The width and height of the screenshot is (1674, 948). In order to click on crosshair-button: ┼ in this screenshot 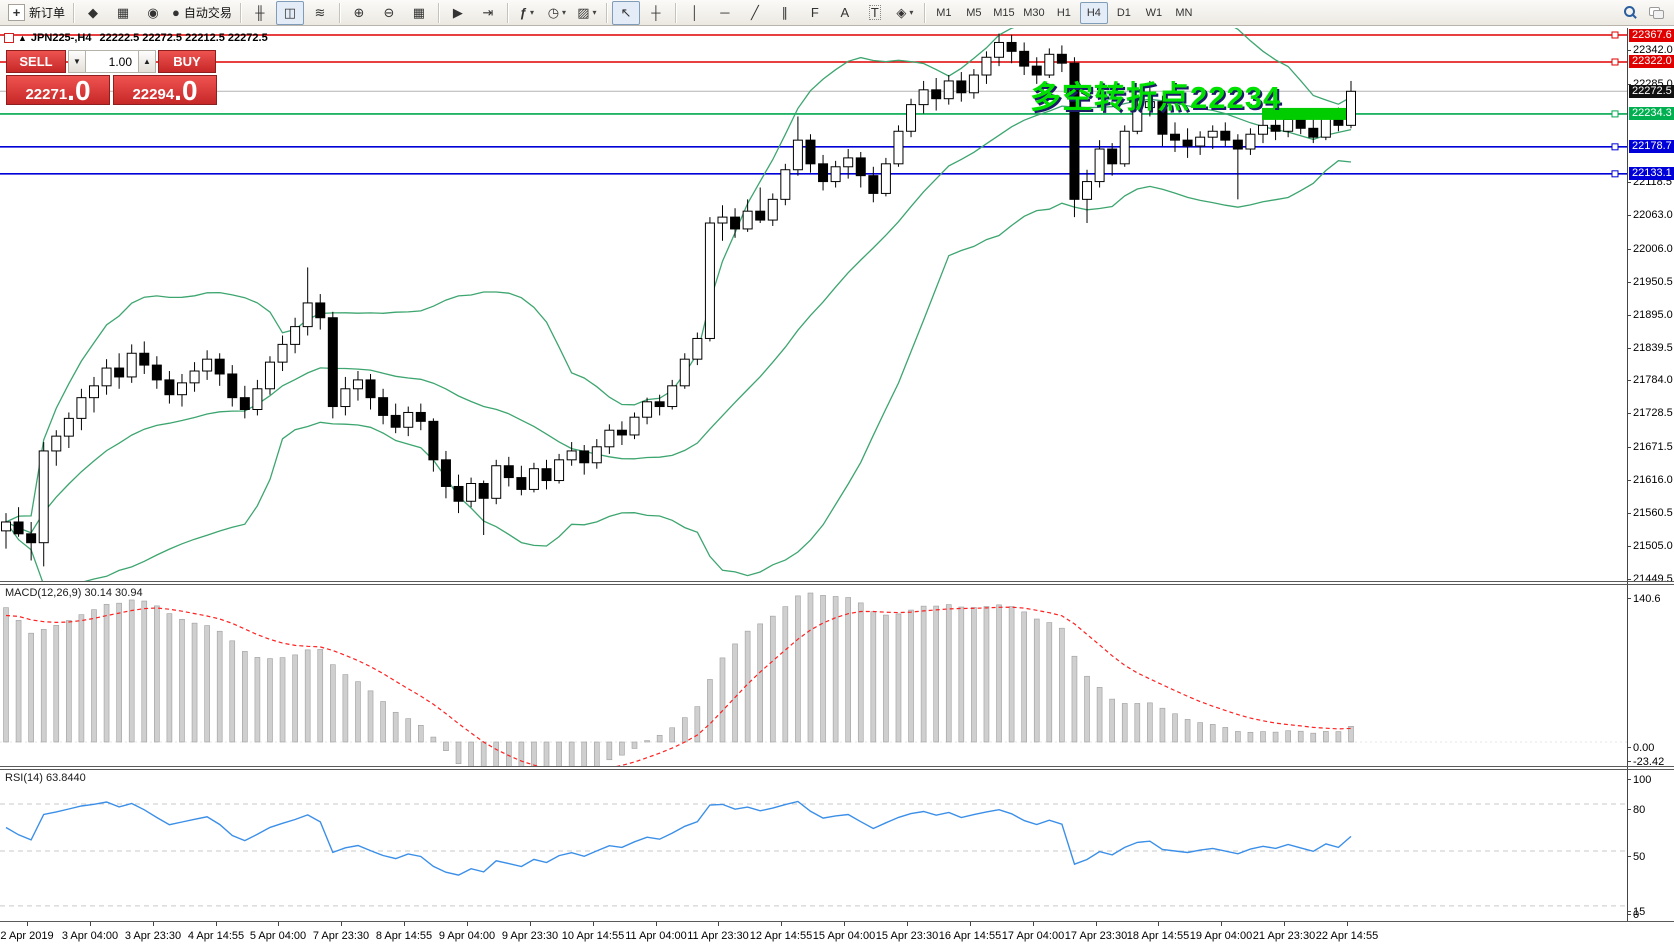, I will do `click(656, 13)`.